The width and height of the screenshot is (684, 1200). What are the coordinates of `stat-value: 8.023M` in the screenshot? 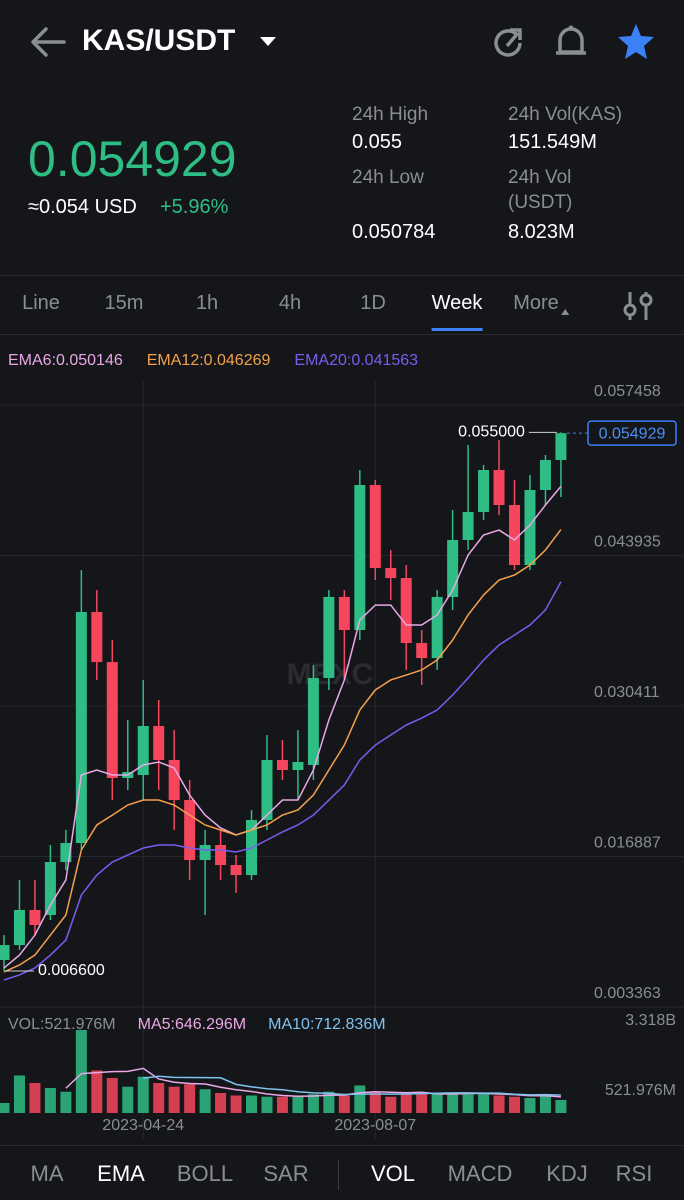 It's located at (541, 232).